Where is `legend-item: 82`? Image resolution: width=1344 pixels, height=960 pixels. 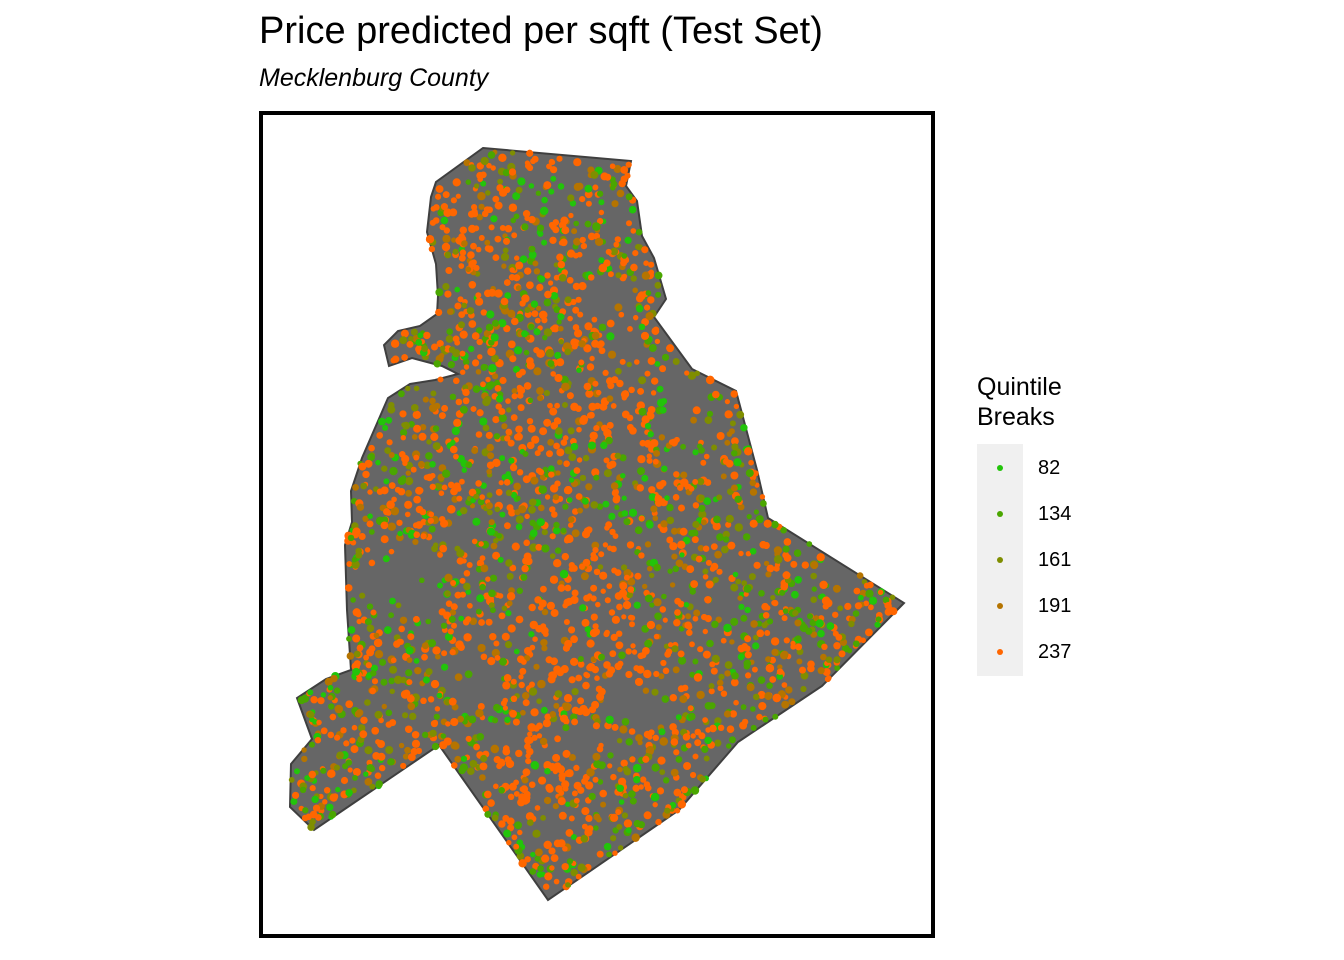
legend-item: 82 is located at coordinates (1052, 468).